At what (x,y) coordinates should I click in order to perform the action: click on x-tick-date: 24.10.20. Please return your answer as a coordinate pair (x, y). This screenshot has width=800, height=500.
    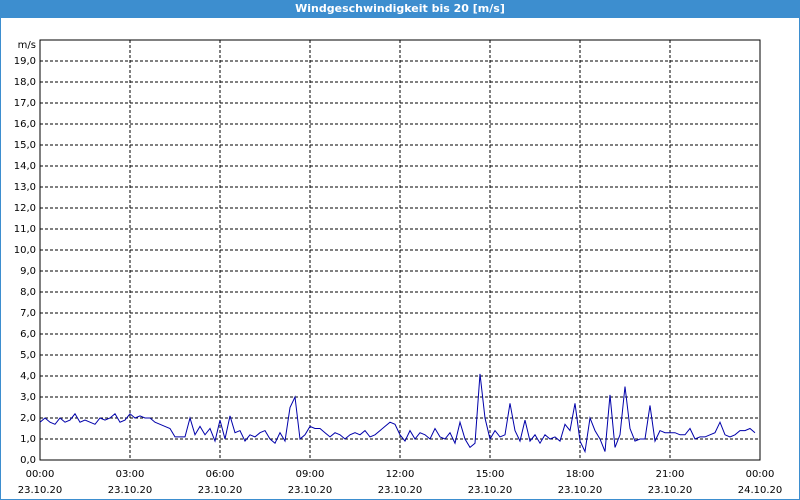
    Looking at the image, I should click on (760, 490).